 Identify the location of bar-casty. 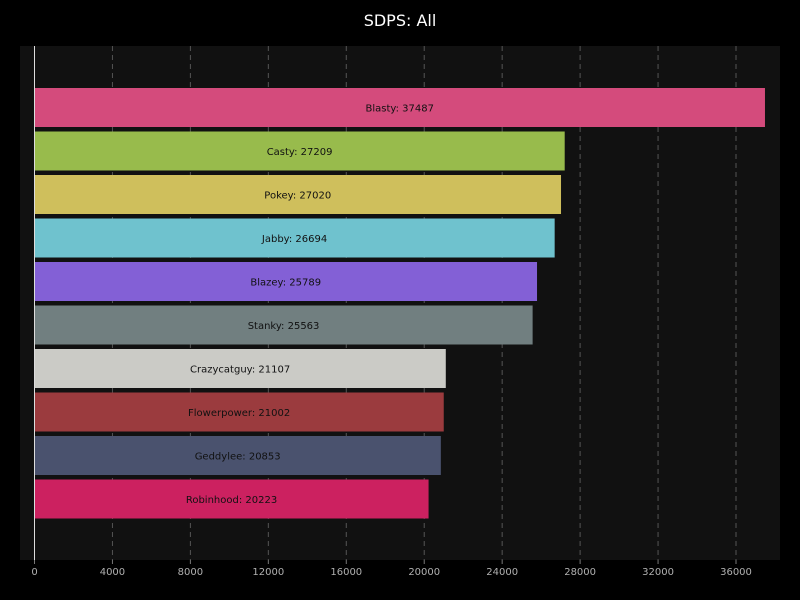
(299, 151).